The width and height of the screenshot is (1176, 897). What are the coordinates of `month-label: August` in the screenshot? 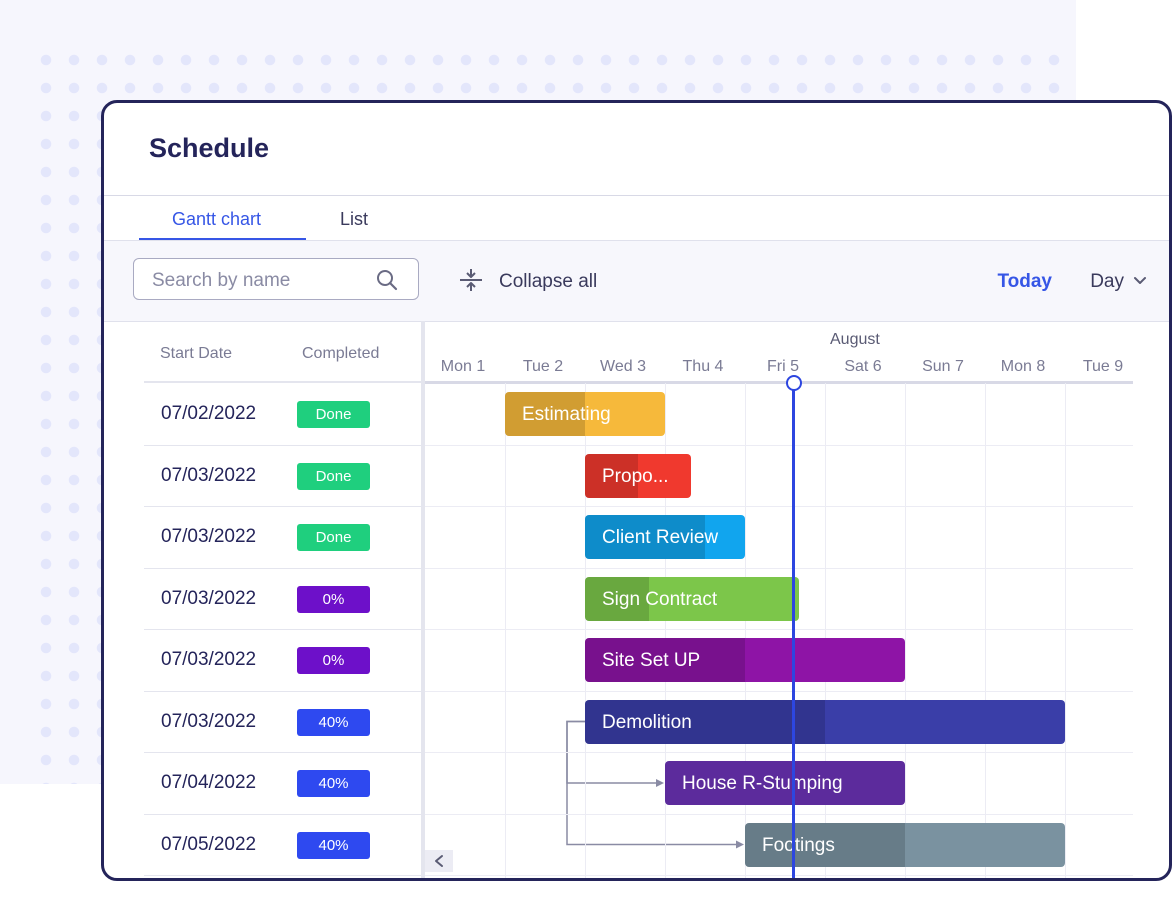 It's located at (855, 339).